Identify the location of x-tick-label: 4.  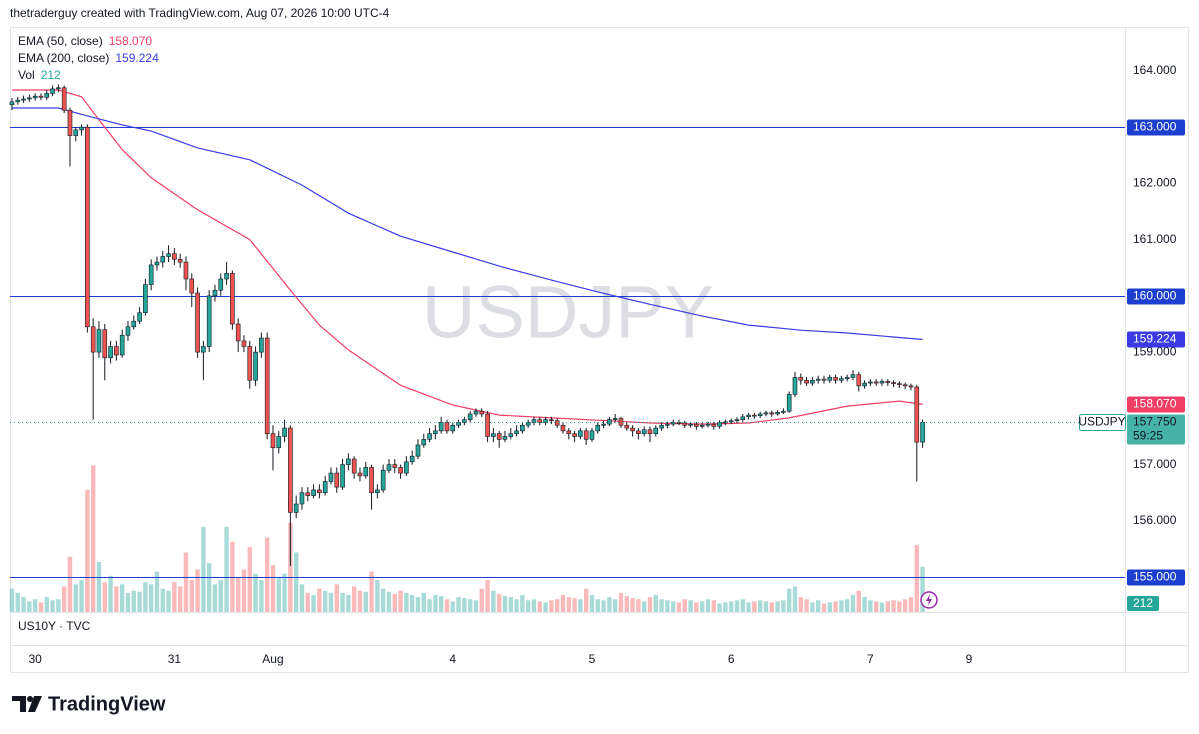
(452, 659).